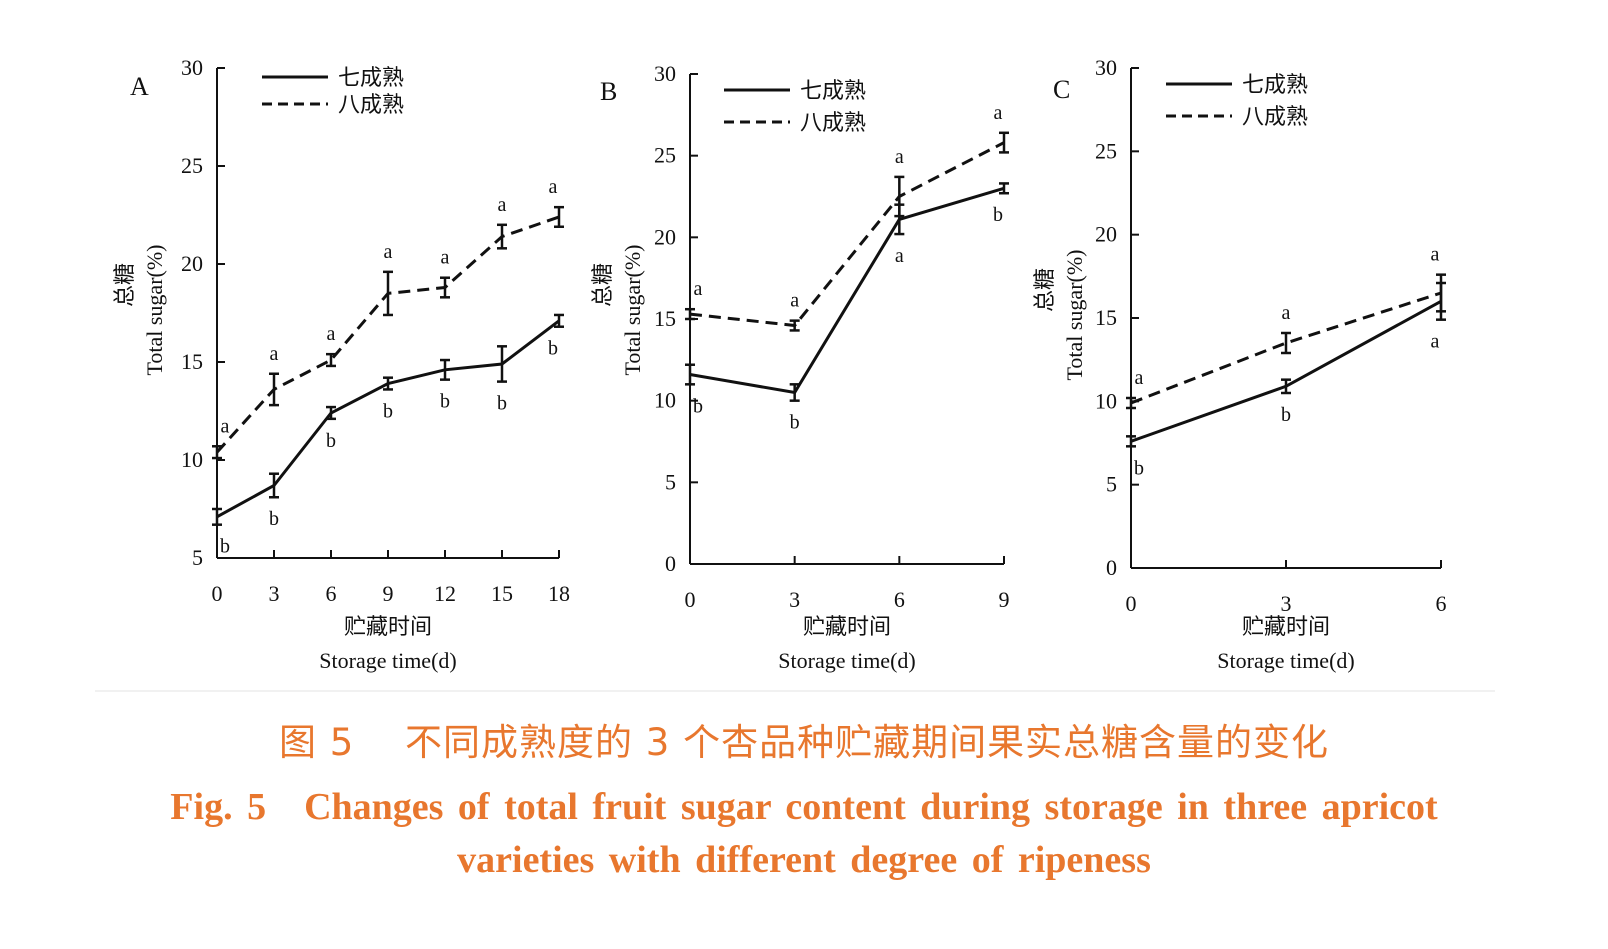  What do you see at coordinates (632, 309) in the screenshot?
I see `panel-b-y-axis-label-en: Total sugar(%)` at bounding box center [632, 309].